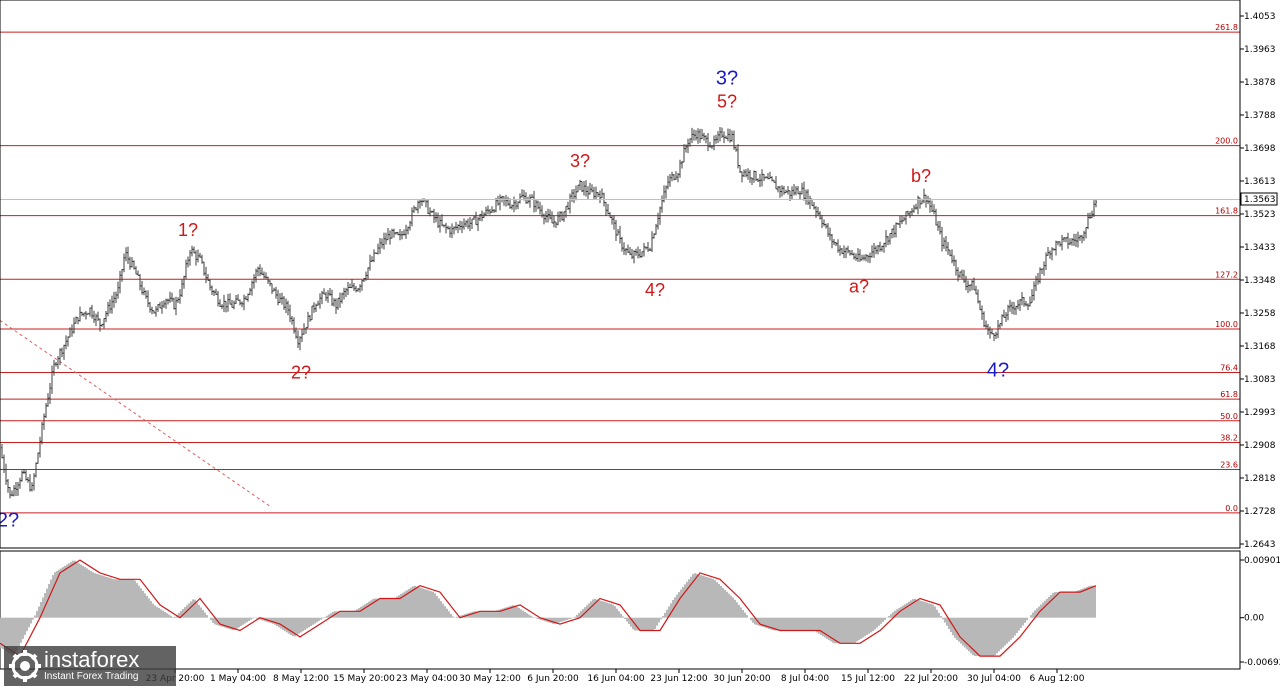 The image size is (1280, 689). What do you see at coordinates (741, 679) in the screenshot?
I see `time-tick-label: 30 Jun 20:00` at bounding box center [741, 679].